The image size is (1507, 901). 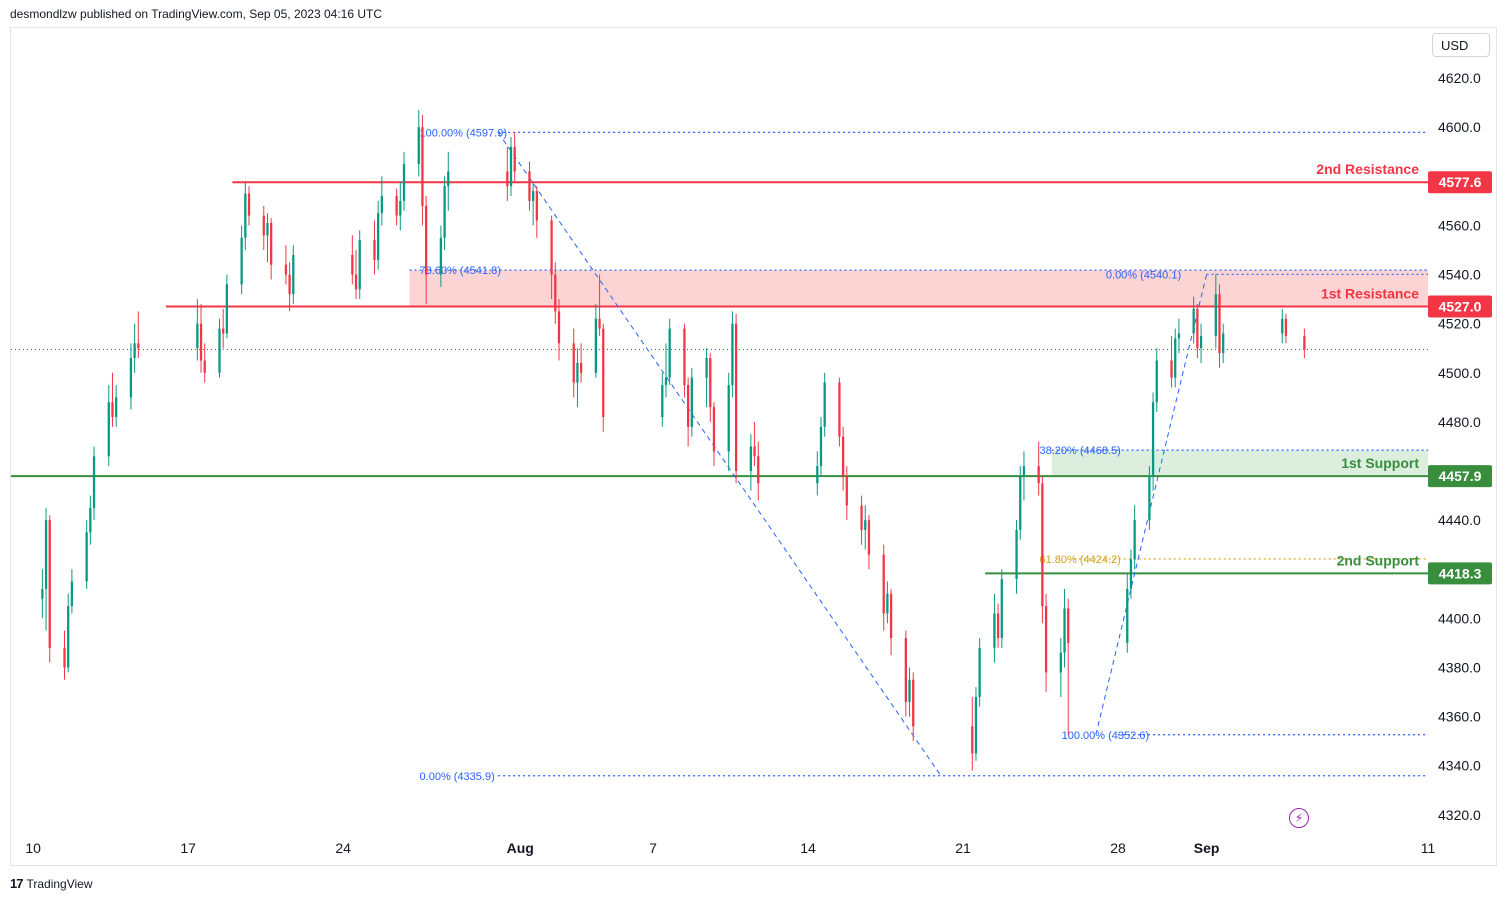 What do you see at coordinates (808, 848) in the screenshot?
I see `x-tick-label: 14` at bounding box center [808, 848].